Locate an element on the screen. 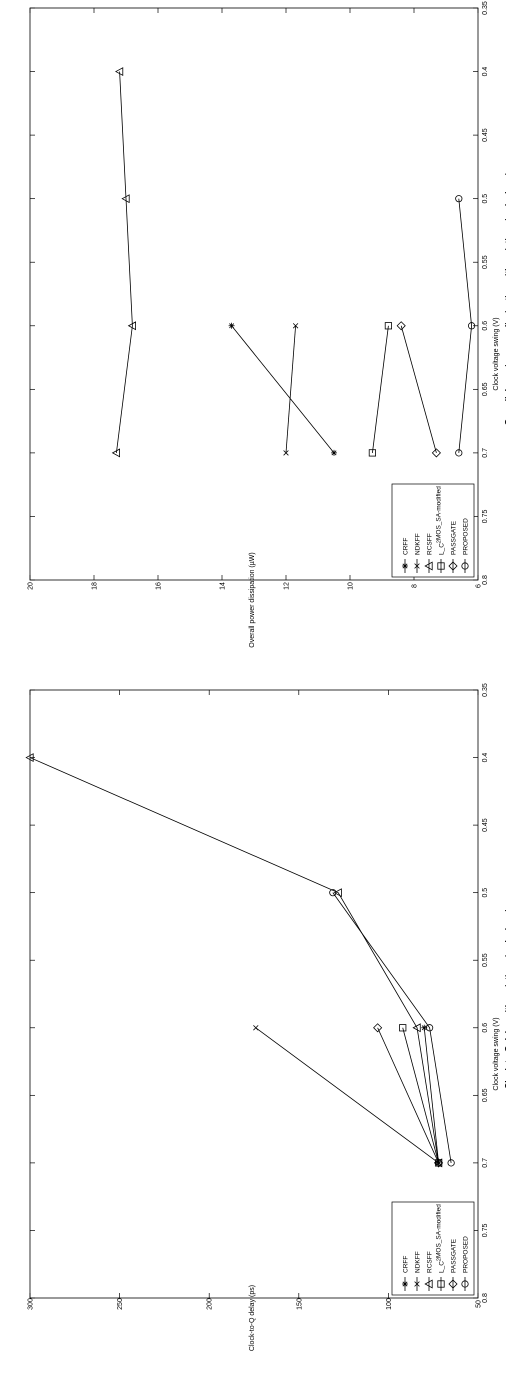 This screenshot has width=506, height=1395. legend-item: PROPOSED is located at coordinates (465, 545).